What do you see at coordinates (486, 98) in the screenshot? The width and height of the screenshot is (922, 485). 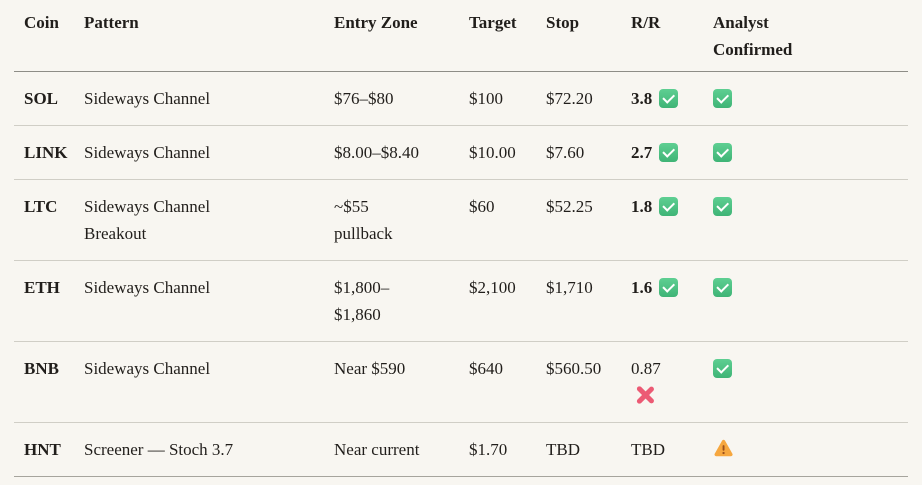 I see `target-text: $100` at bounding box center [486, 98].